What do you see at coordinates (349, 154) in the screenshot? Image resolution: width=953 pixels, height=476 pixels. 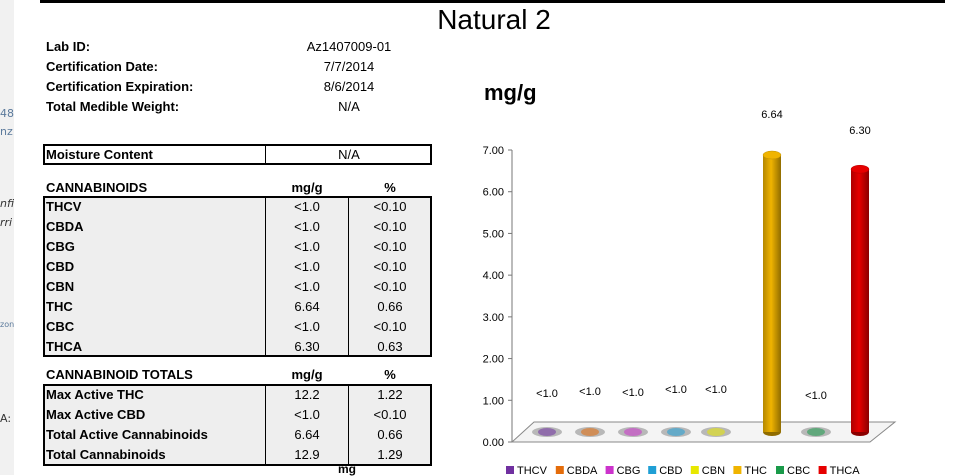 I see `moisture-value: N/A` at bounding box center [349, 154].